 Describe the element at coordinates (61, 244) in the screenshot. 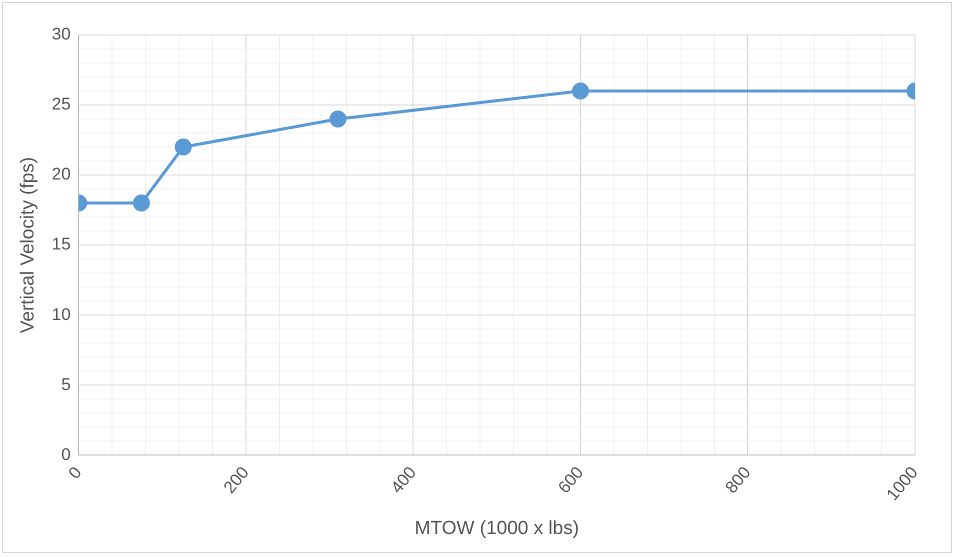

I see `y-tick-label: 15` at that location.